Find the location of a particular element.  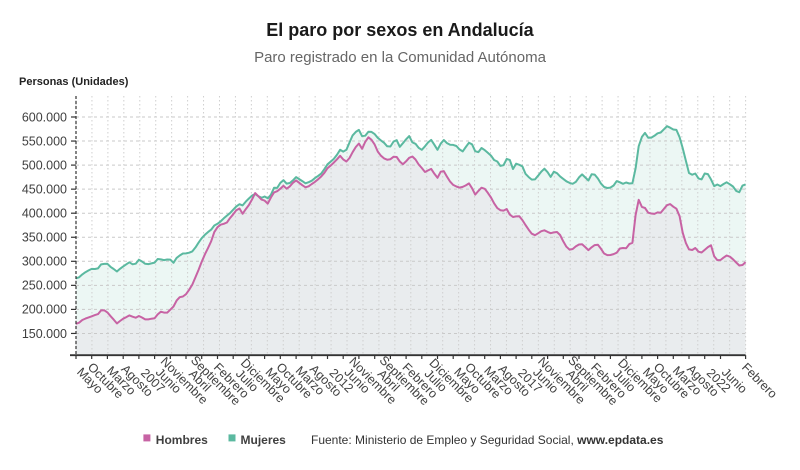

svg-text: 500.000 is located at coordinates (44, 165).